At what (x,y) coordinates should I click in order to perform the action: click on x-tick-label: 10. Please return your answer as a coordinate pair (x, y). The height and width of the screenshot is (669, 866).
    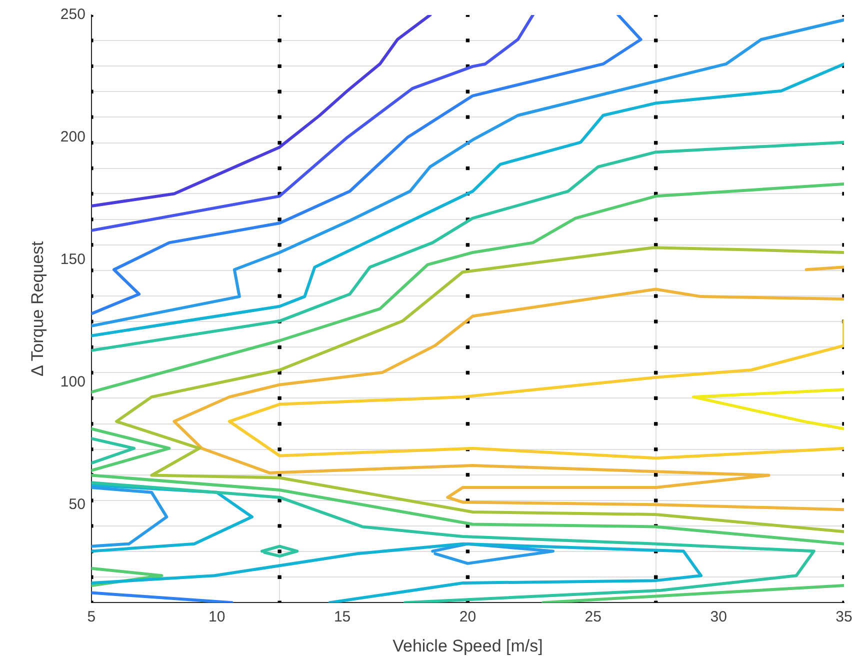
    Looking at the image, I should click on (217, 617).